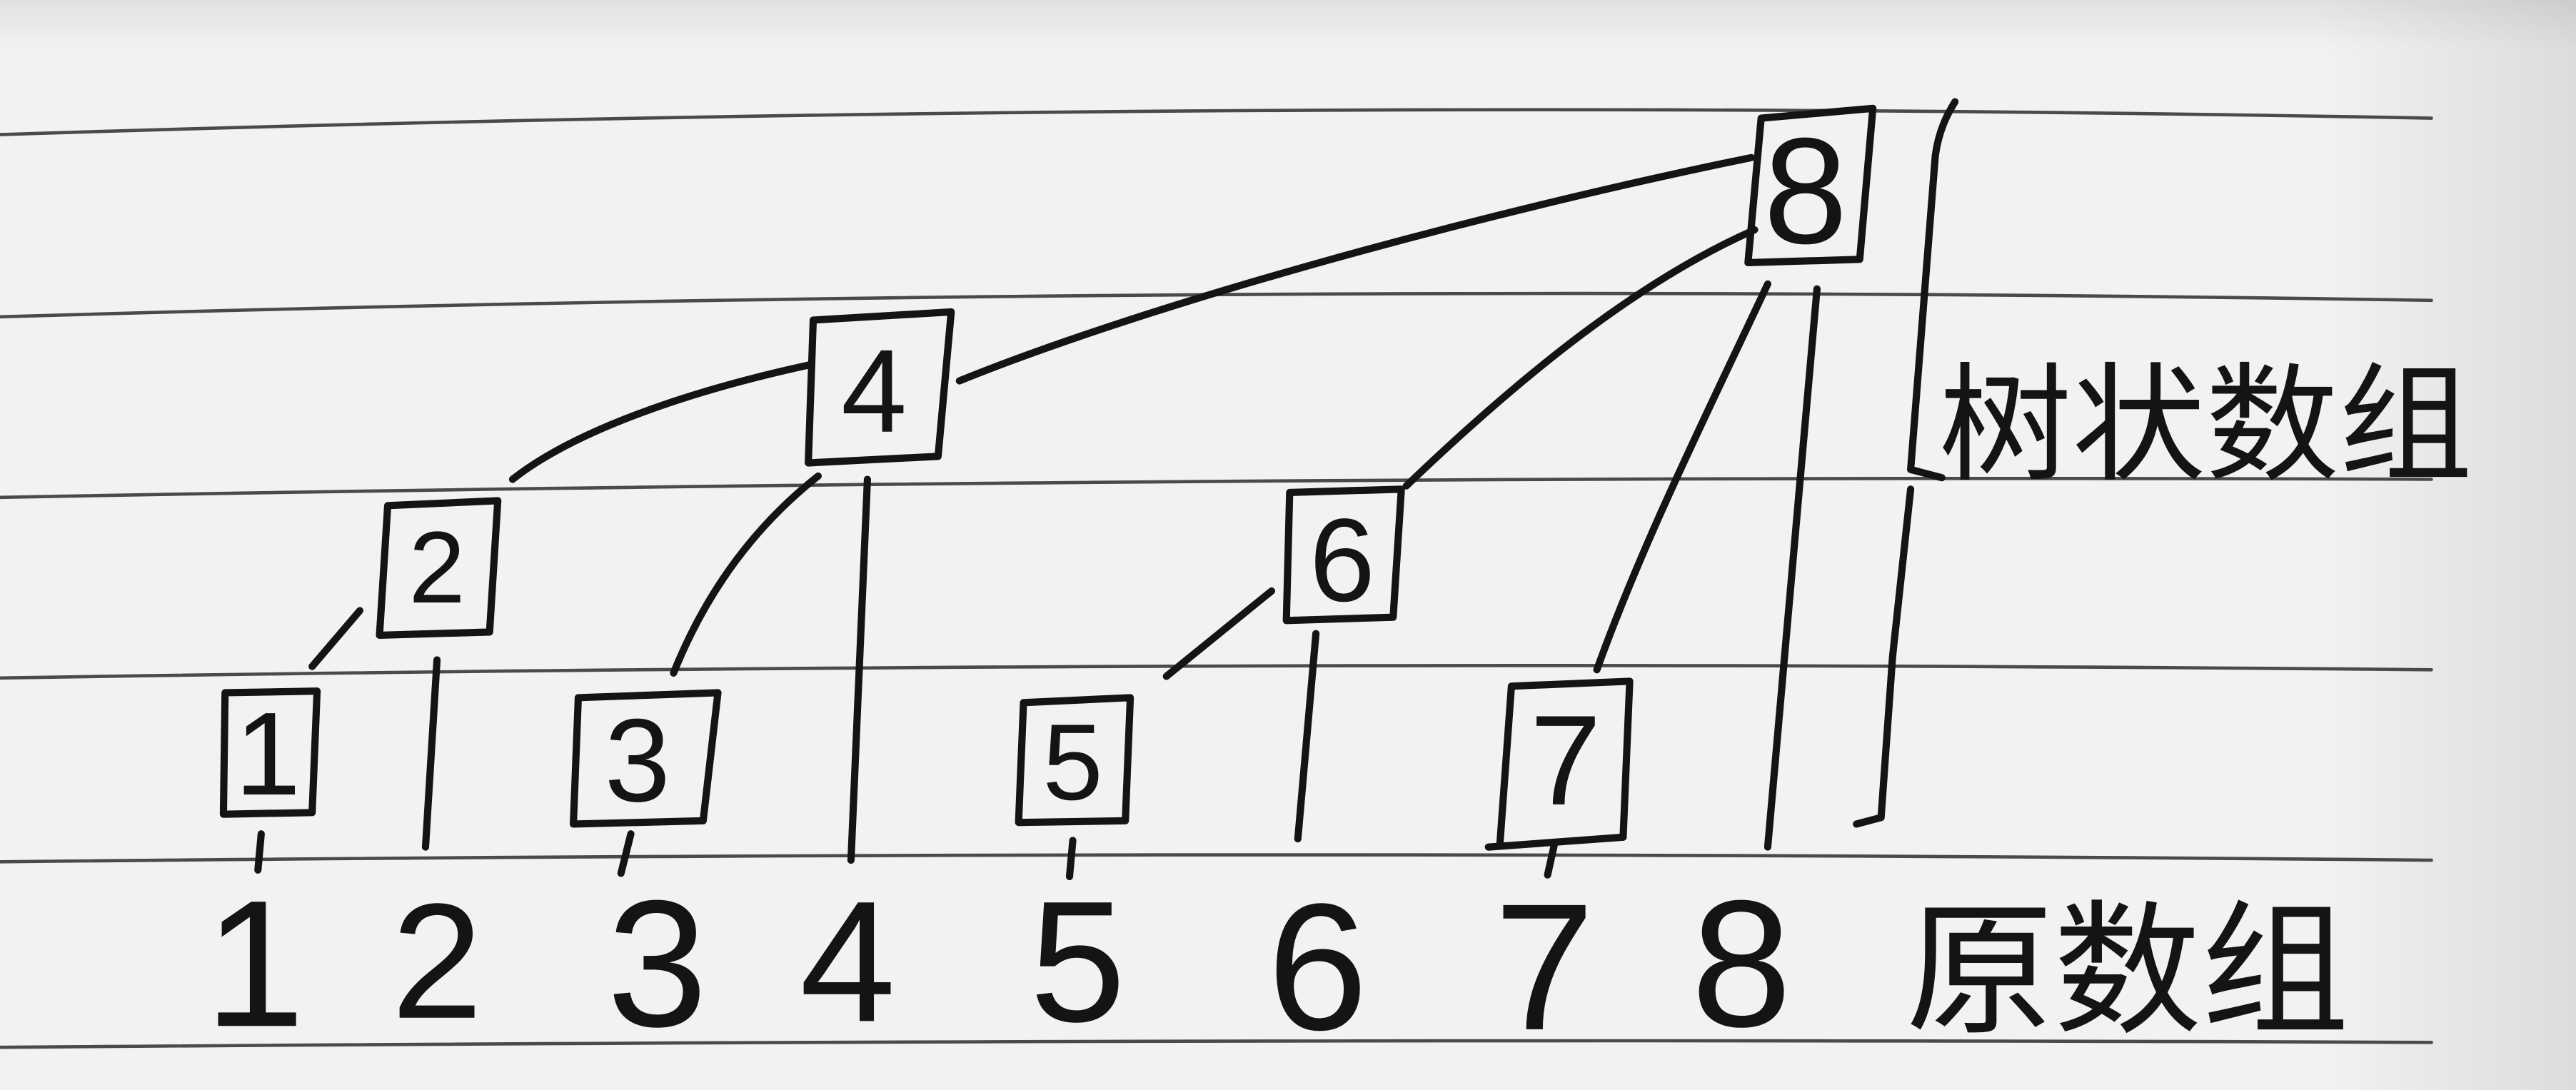 The width and height of the screenshot is (2576, 1090). What do you see at coordinates (1342, 561) in the screenshot?
I see `tree-node-label: 6` at bounding box center [1342, 561].